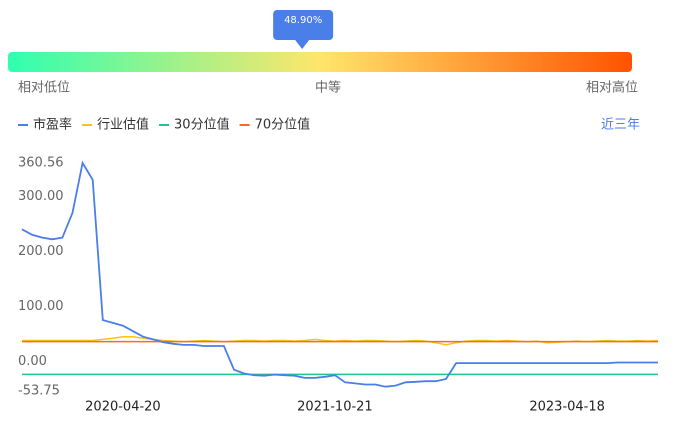 The height and width of the screenshot is (442, 686). Describe the element at coordinates (328, 88) in the screenshot. I see `gauge-mid: 中等` at that location.